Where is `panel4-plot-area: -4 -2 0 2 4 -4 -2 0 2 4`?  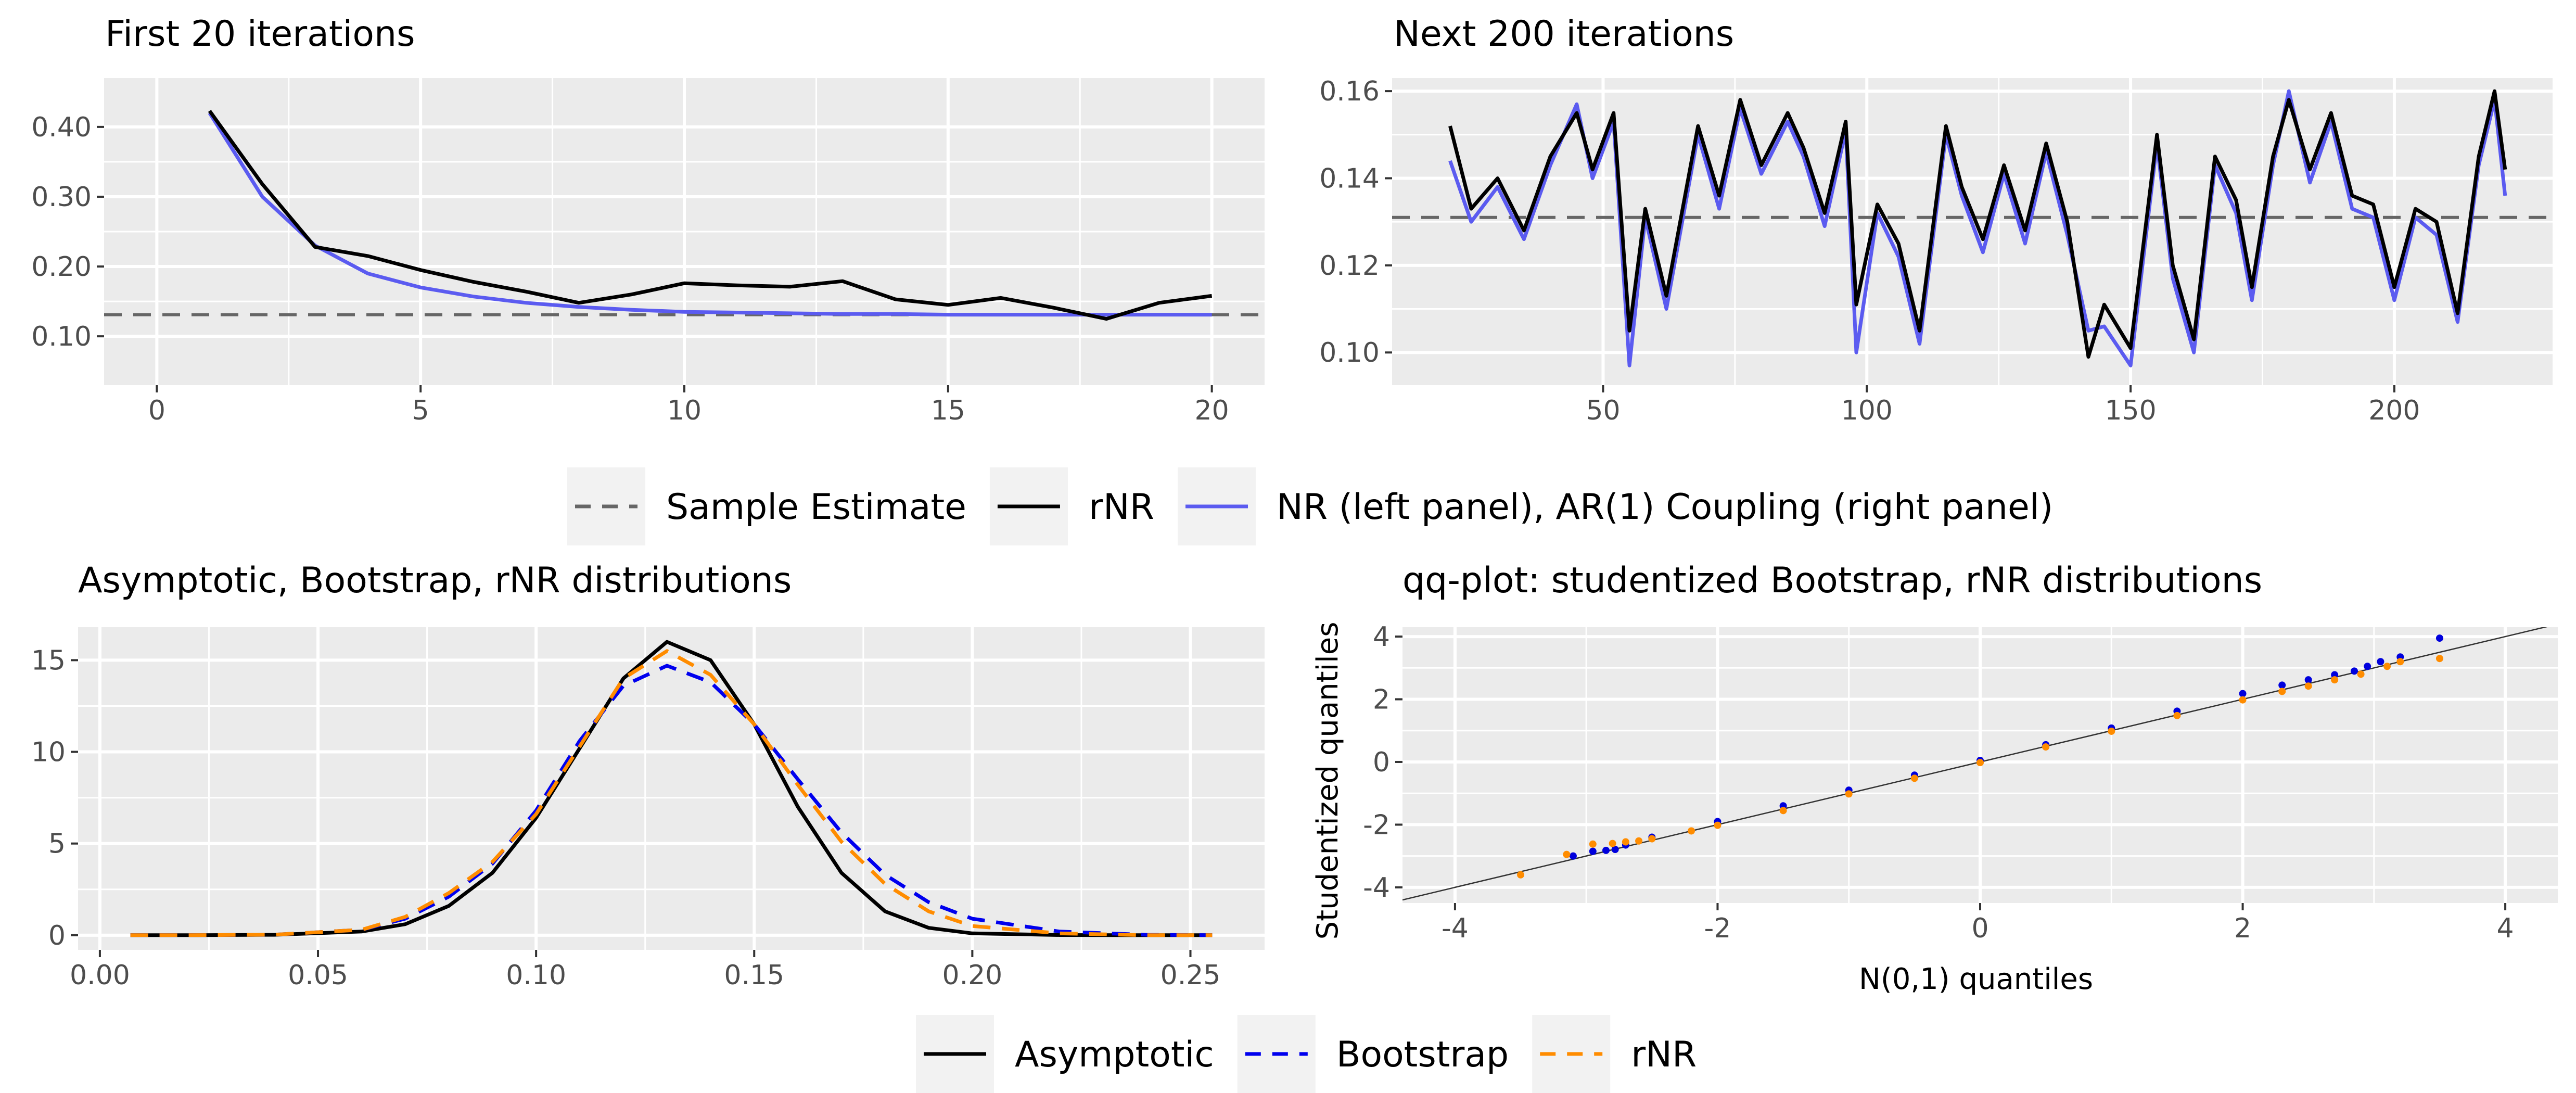 panel4-plot-area: -4 -2 0 2 4 -4 -2 0 2 4 is located at coordinates (1960, 782).